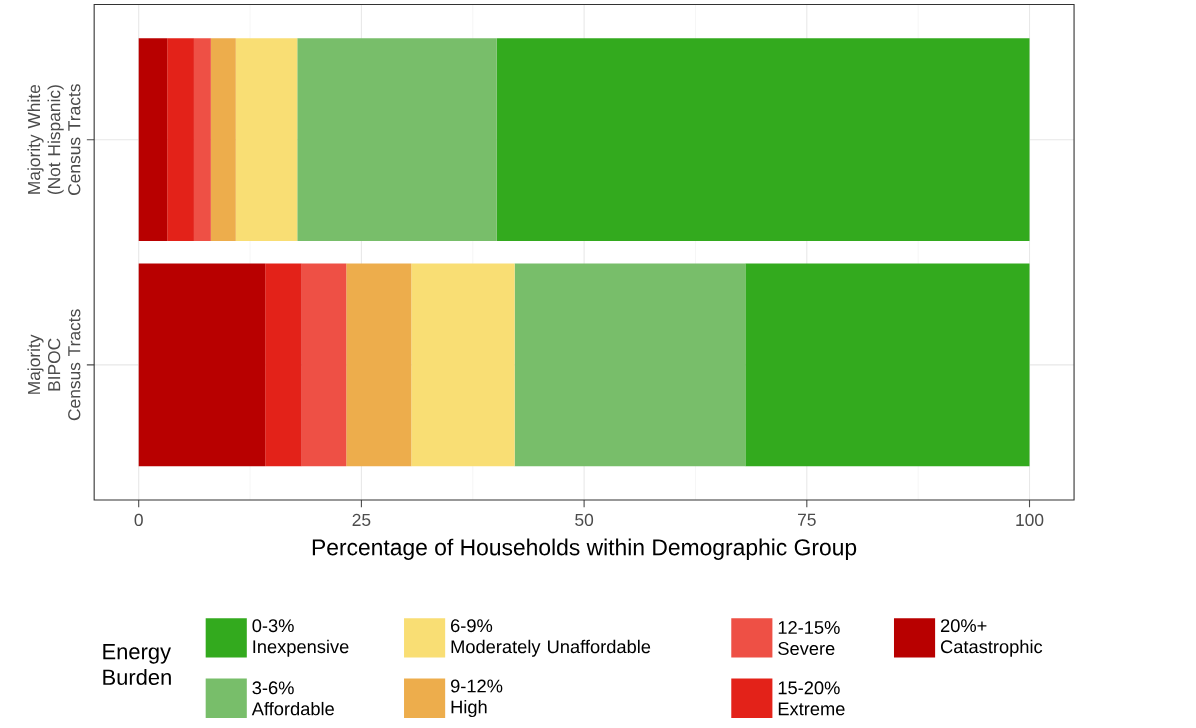 This screenshot has width=1196, height=728. What do you see at coordinates (361, 520) in the screenshot?
I see `x-tick-label: 25` at bounding box center [361, 520].